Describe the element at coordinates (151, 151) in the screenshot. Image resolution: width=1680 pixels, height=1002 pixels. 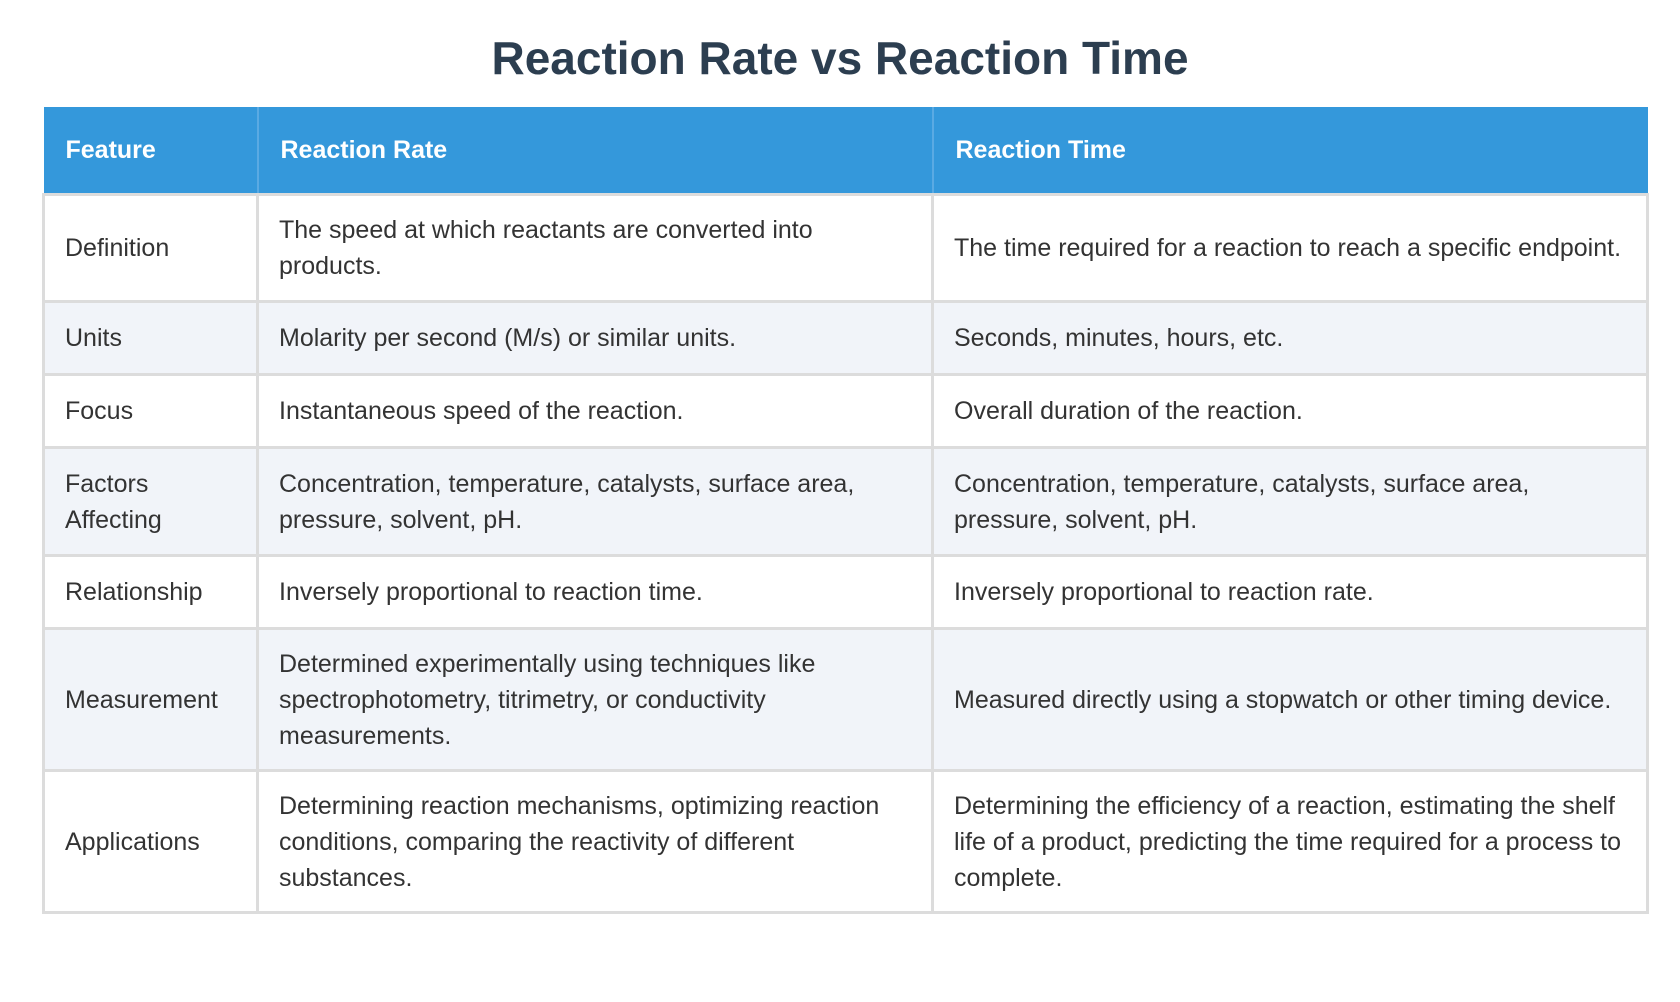
I see `header-feature: Feature` at that location.